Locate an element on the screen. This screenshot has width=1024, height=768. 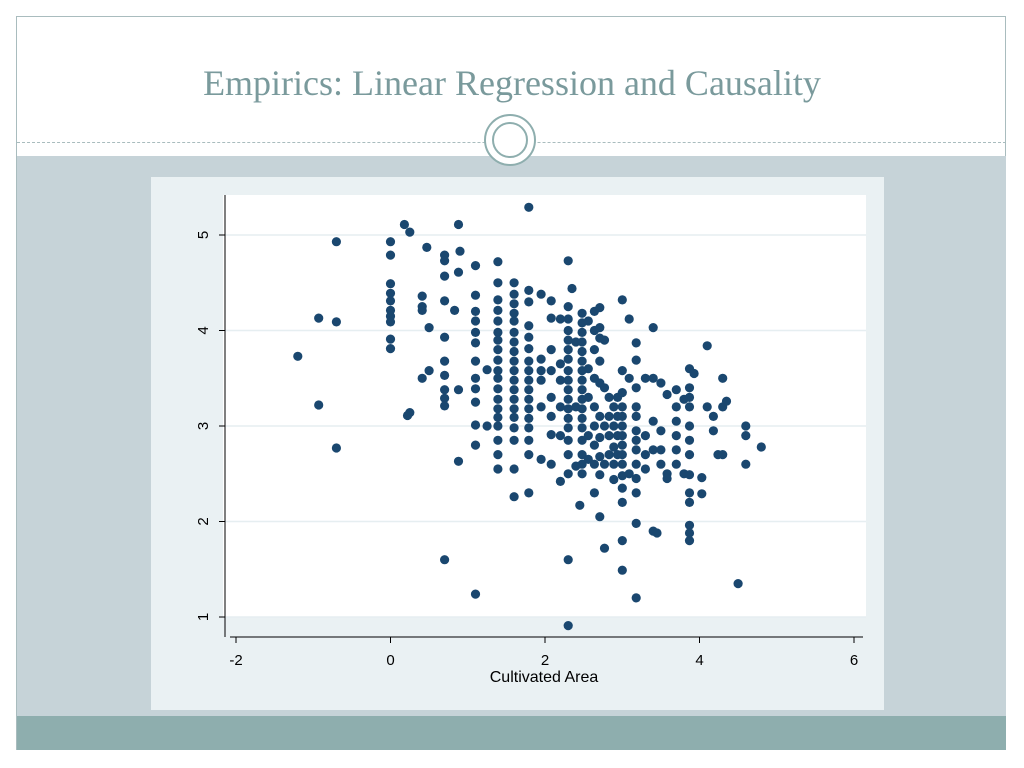
y-tick-label: 4 is located at coordinates (203, 330).